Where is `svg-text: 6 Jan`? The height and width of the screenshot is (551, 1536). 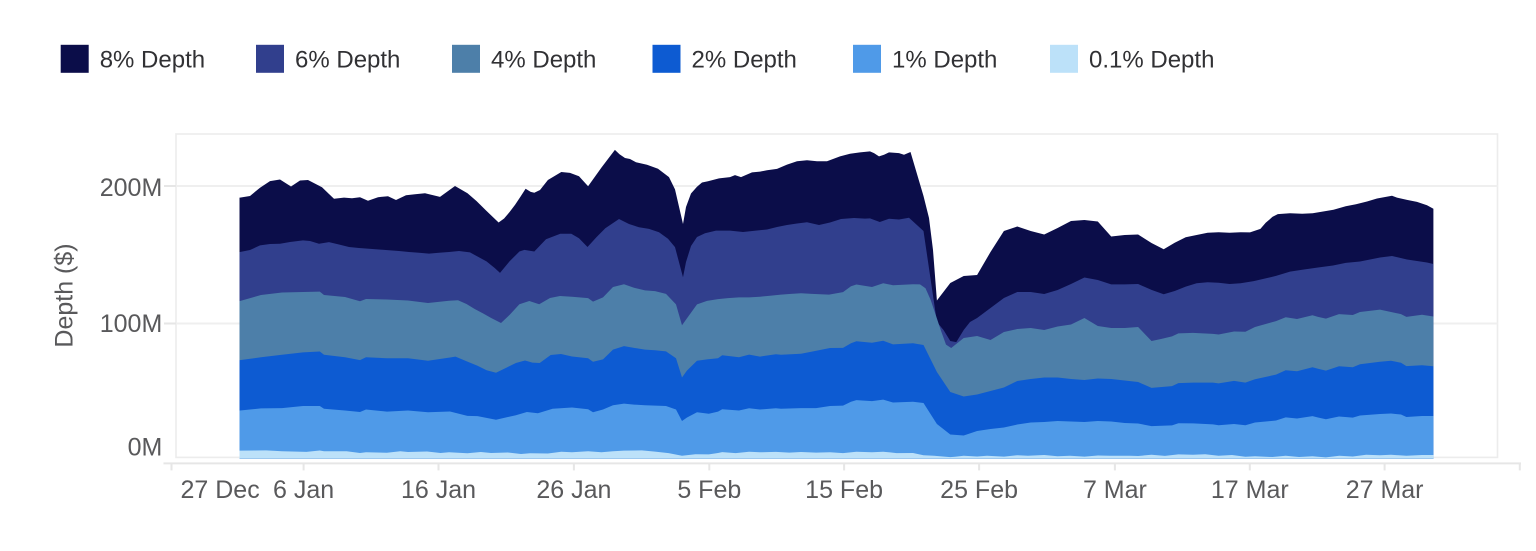
svg-text: 6 Jan is located at coordinates (303, 490).